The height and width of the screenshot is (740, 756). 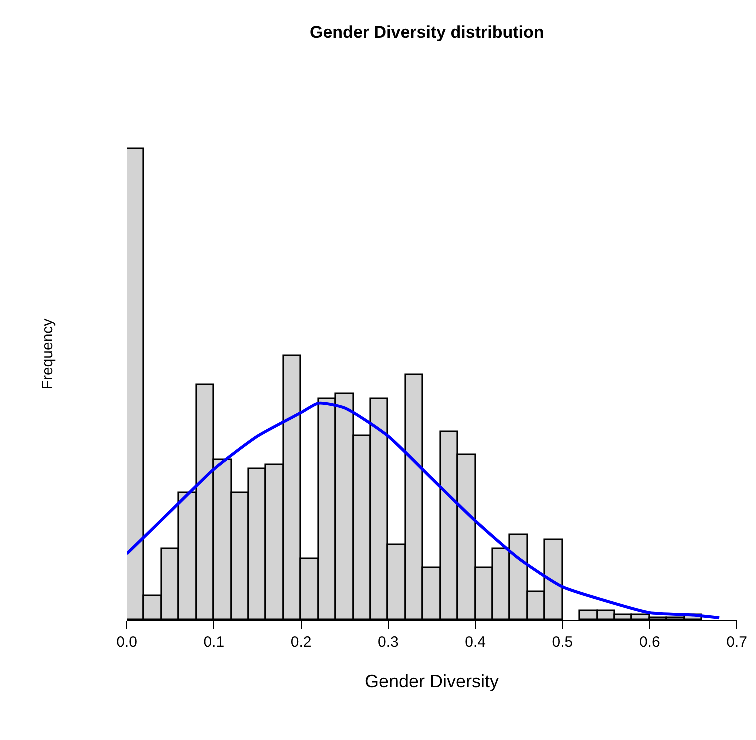 I want to click on x-tick-label: 0.1, so click(x=214, y=643).